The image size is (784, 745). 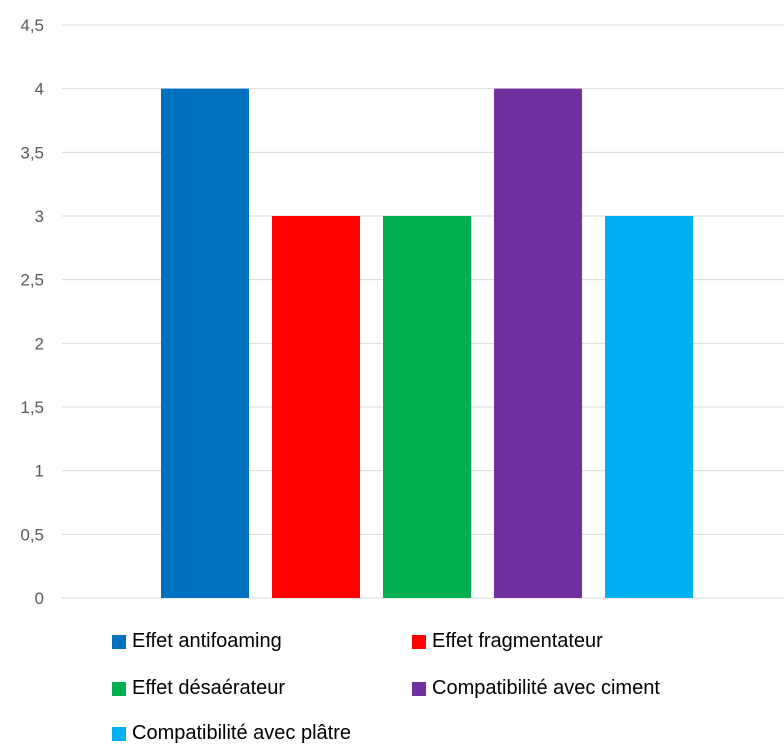 What do you see at coordinates (32, 312) in the screenshot?
I see `y-axis-tick-labels: 0 0,5 1 1,5 2 2,5 3 3,5 4 4,5` at bounding box center [32, 312].